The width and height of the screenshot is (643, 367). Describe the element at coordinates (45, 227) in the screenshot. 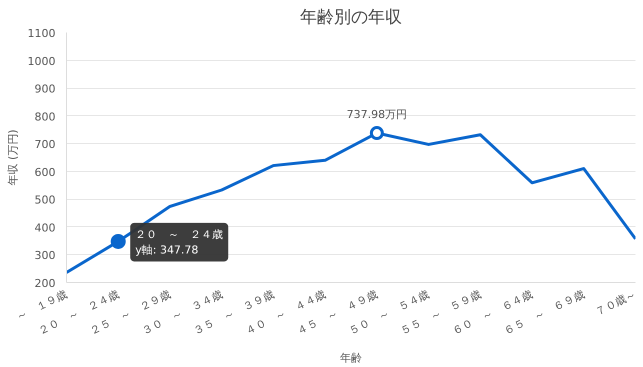

I see `y-tick-label: 400` at that location.